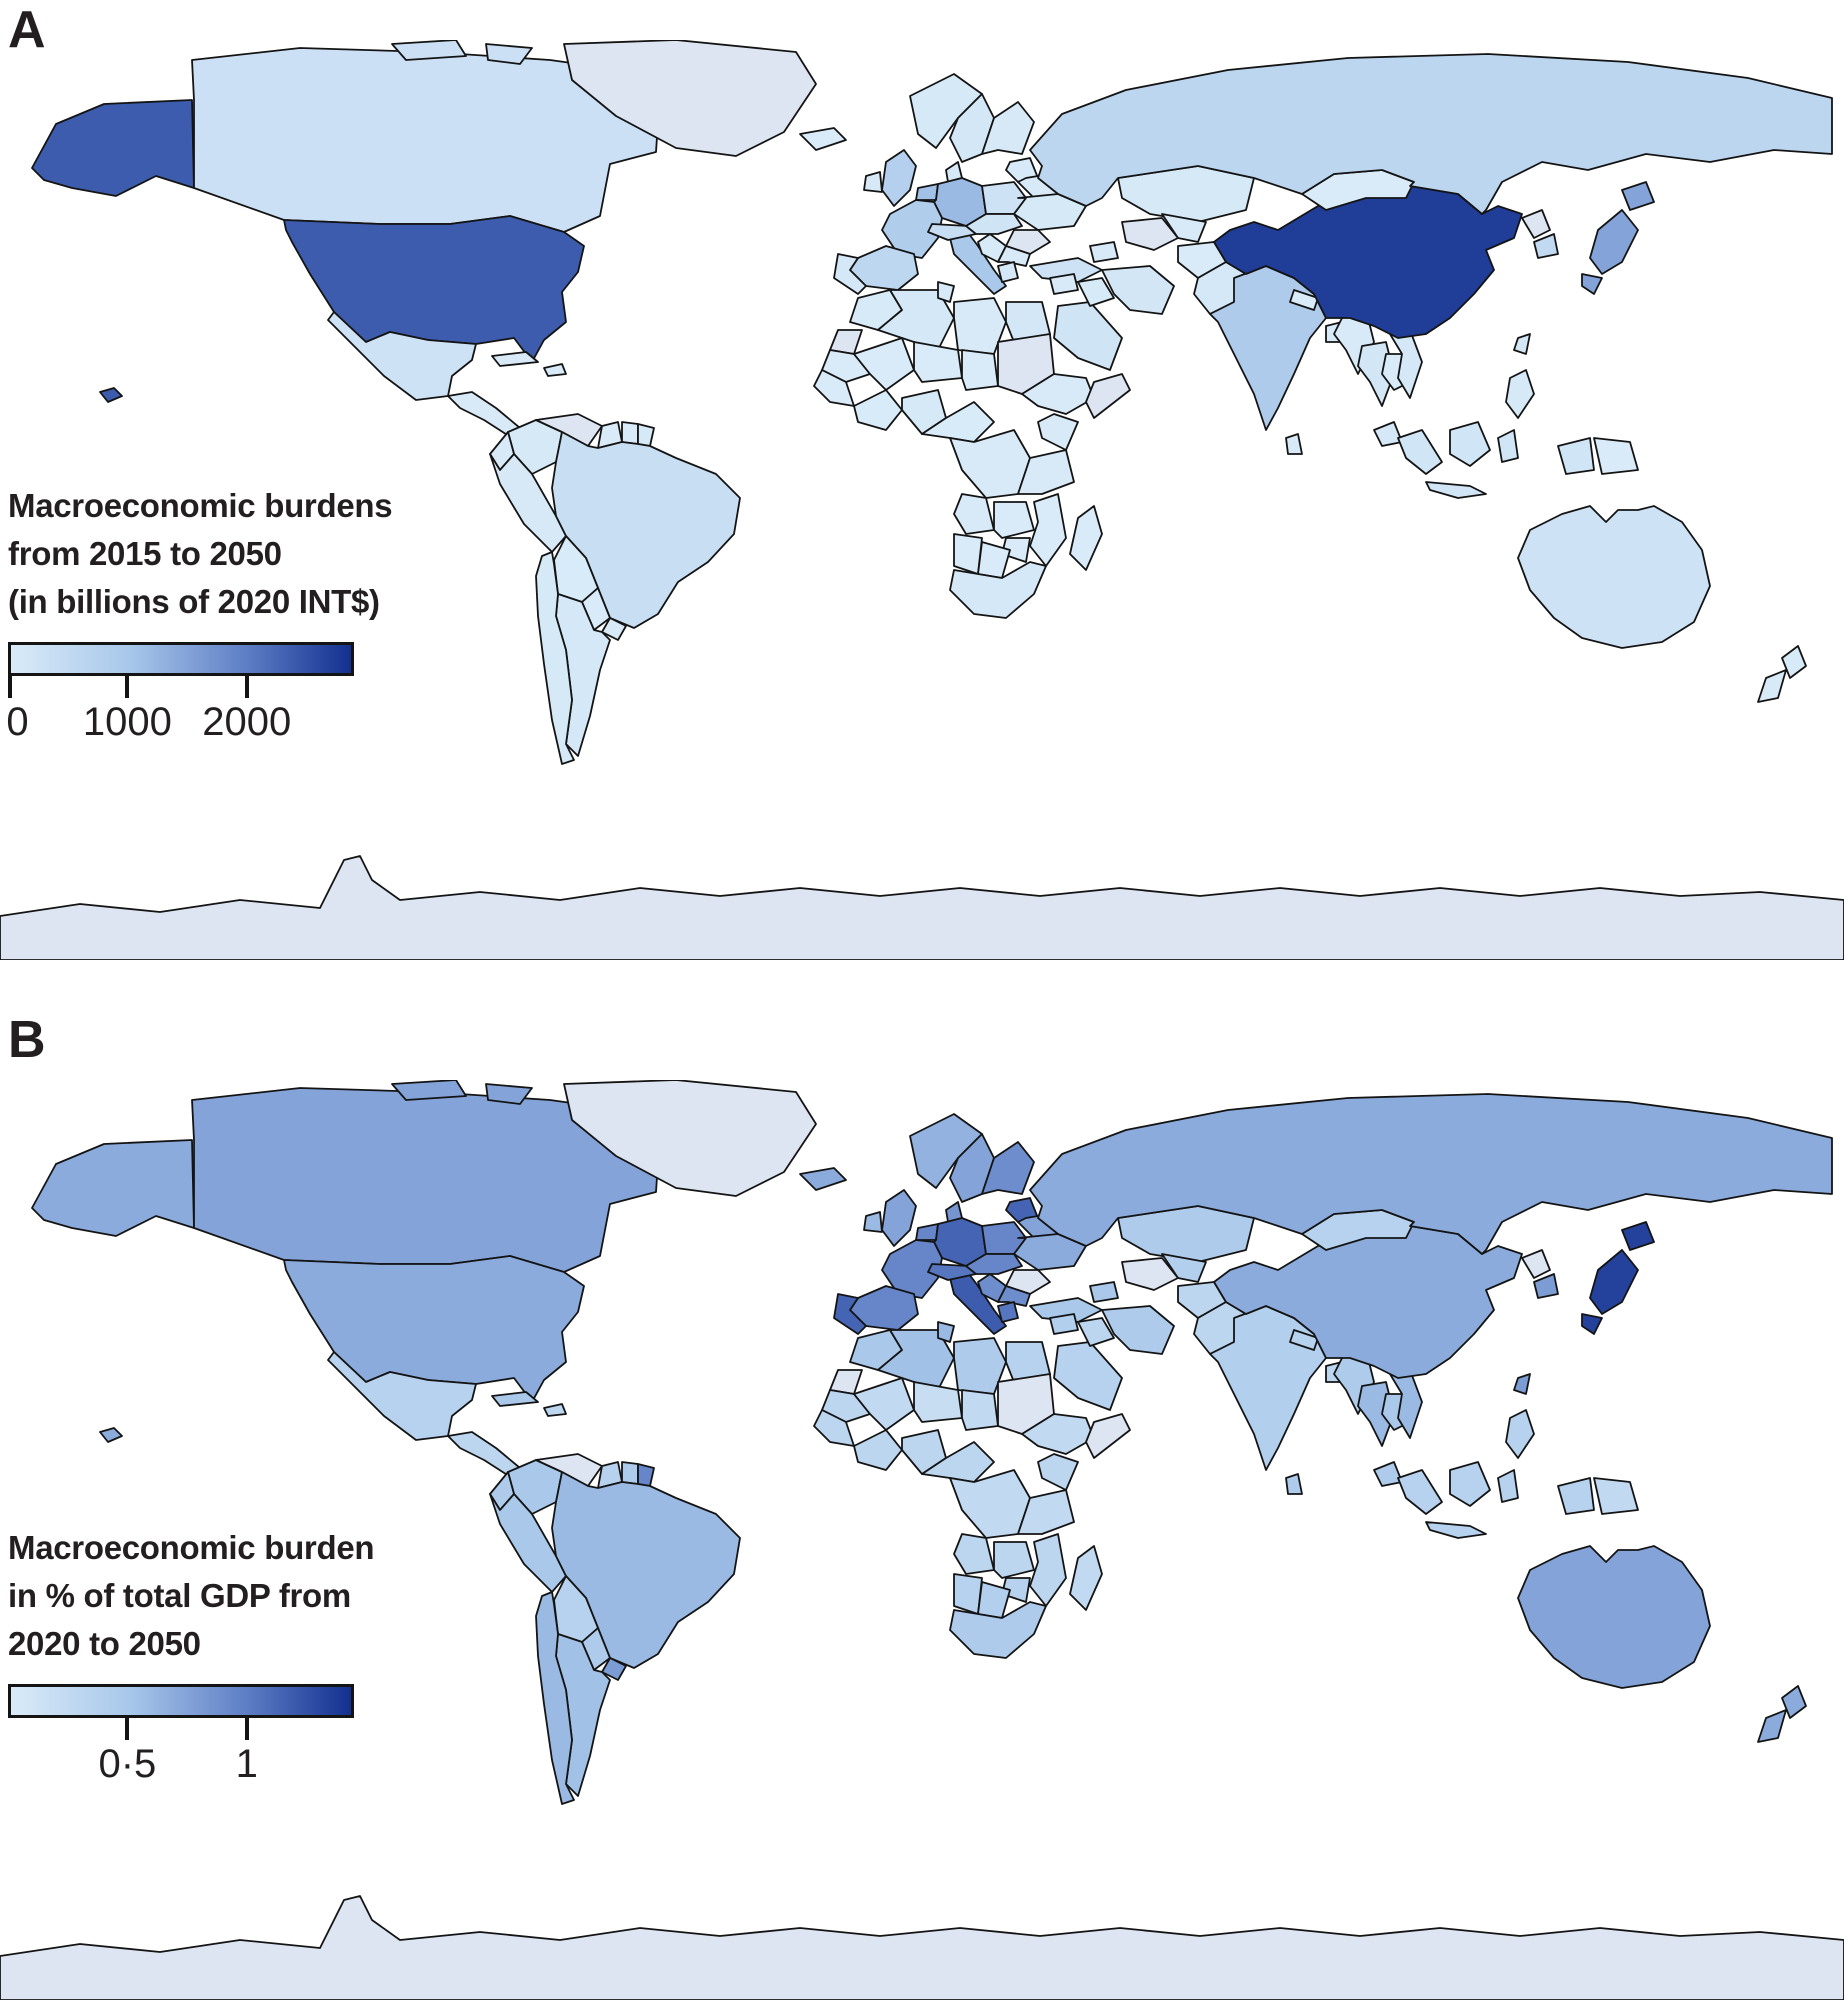 This screenshot has width=1844, height=2000. What do you see at coordinates (834, 388) in the screenshot?
I see `region-senegal` at bounding box center [834, 388].